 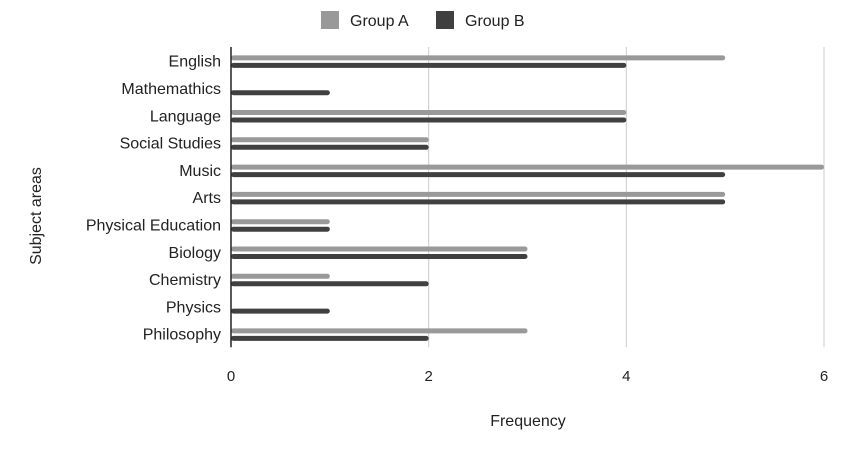 I want to click on category-label: Social Studies, so click(x=170, y=144).